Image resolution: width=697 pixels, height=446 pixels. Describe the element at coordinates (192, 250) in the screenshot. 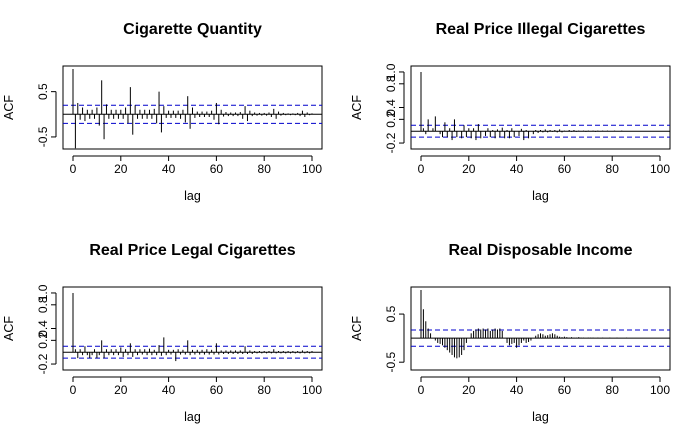

I see `chart-title: Real Price Legal Cigarettes` at that location.